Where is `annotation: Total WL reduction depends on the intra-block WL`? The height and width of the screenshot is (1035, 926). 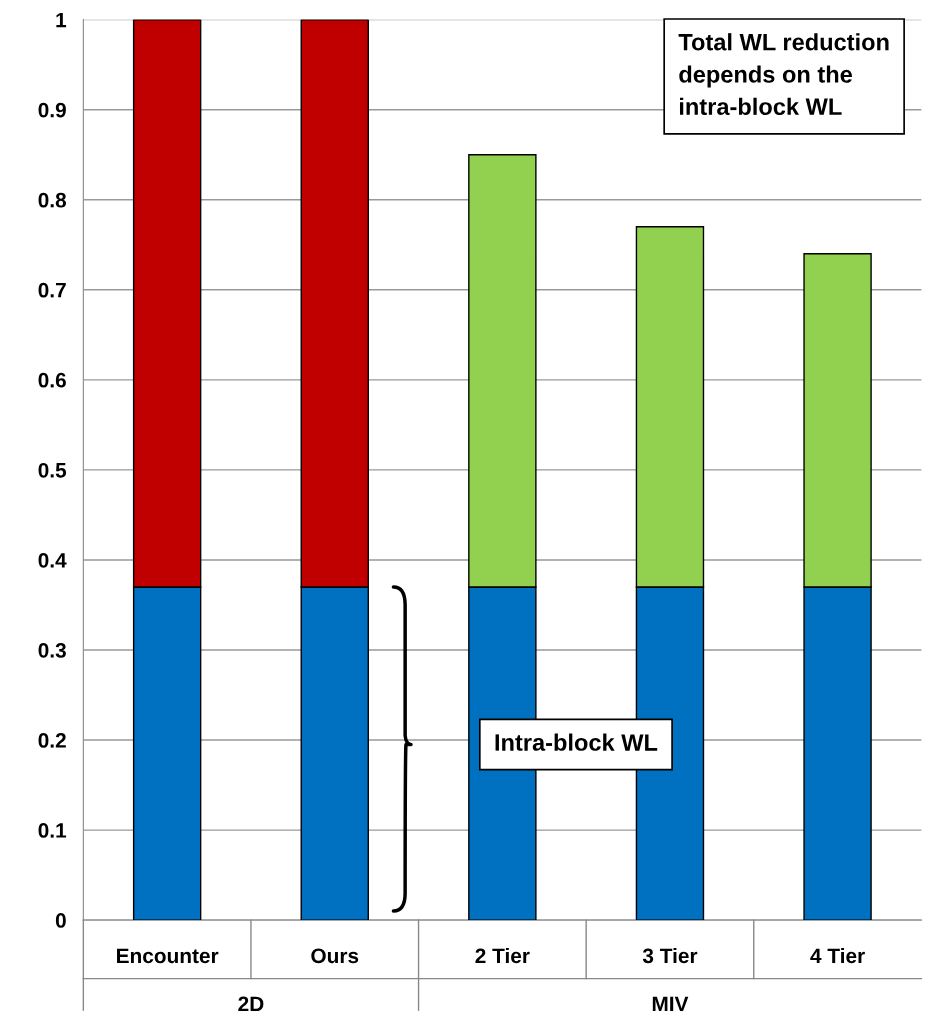
annotation: Total WL reduction depends on the intra-block WL is located at coordinates (783, 74).